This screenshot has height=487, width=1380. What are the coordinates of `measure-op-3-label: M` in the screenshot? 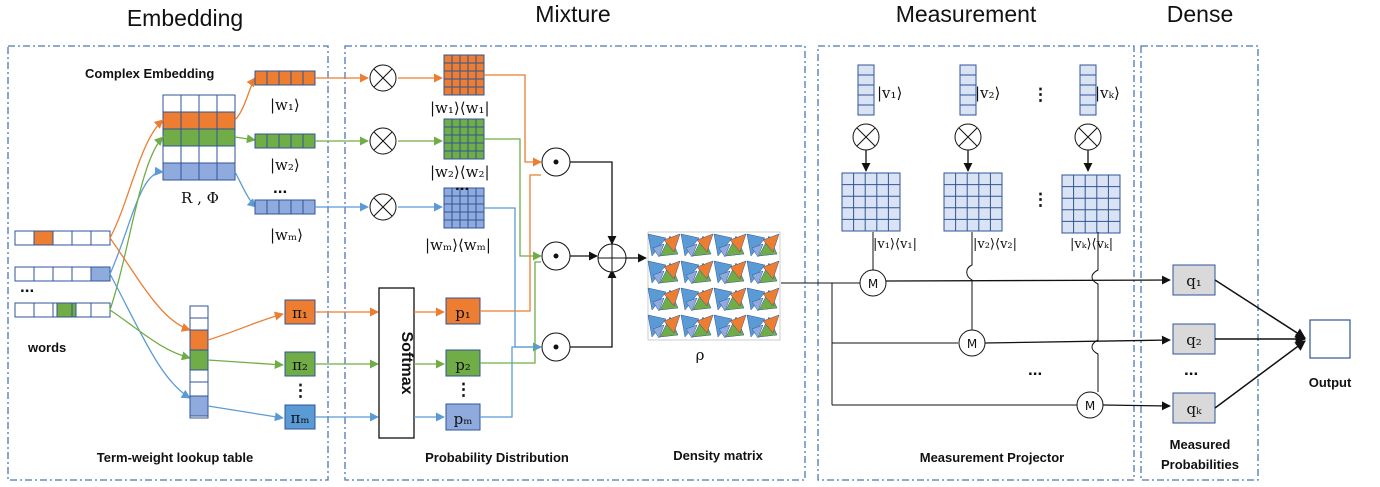 It's located at (1090, 406).